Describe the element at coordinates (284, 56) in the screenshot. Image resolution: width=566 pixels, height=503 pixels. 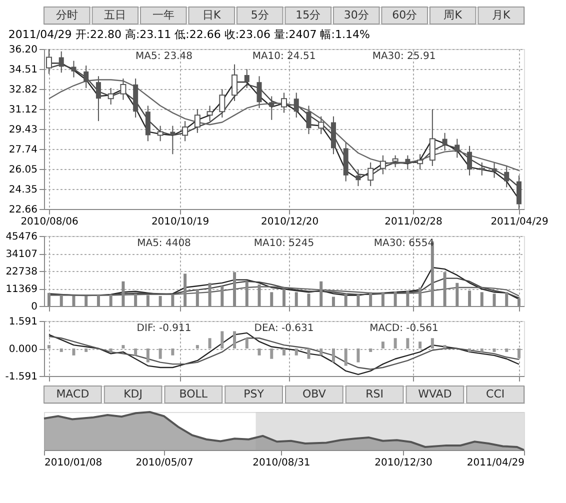
I see `annotation: MA10: 24.51` at that location.